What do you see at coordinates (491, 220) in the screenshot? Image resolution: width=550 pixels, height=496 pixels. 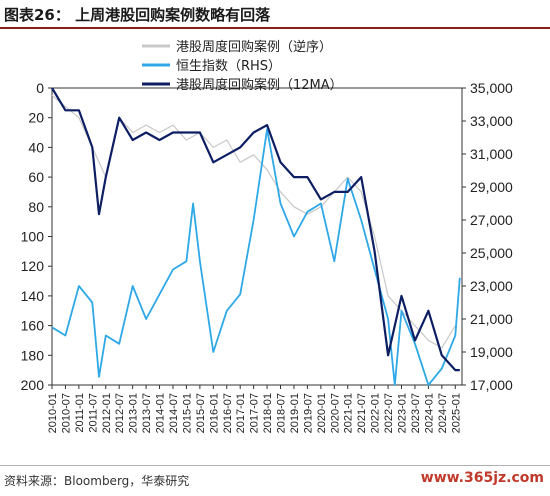 I see `right-axis-tick-label: 27,000` at bounding box center [491, 220].